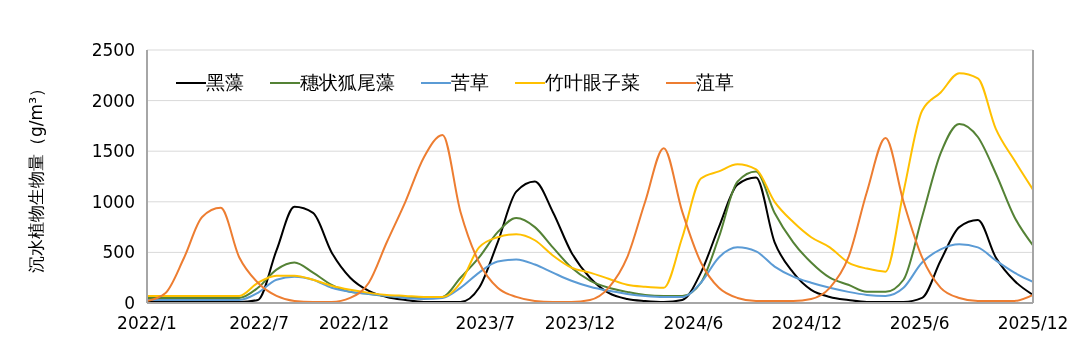  I want to click on legend-label: 穗状狐尾藻, so click(347, 82).